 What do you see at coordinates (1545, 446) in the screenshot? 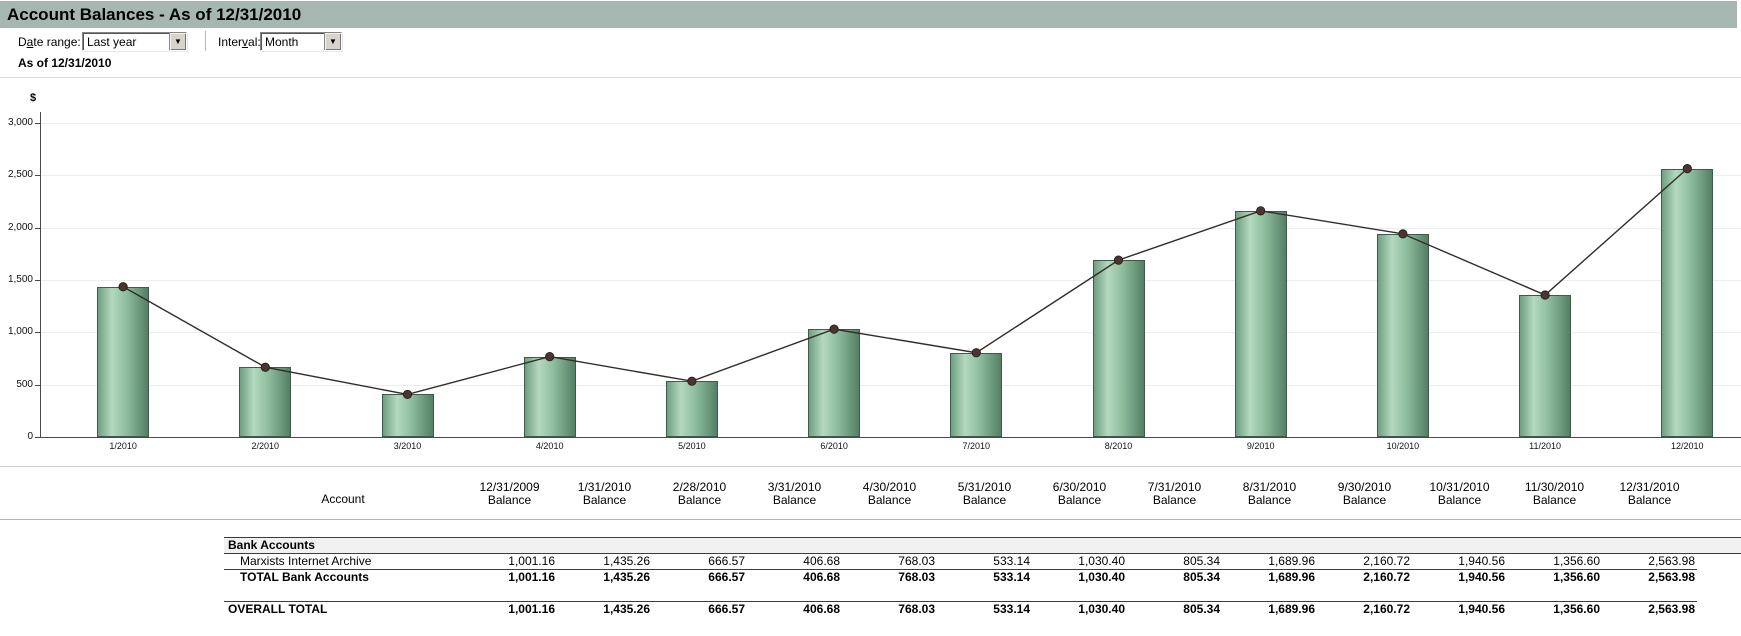
I see `x-axis-label: 11/2010` at bounding box center [1545, 446].